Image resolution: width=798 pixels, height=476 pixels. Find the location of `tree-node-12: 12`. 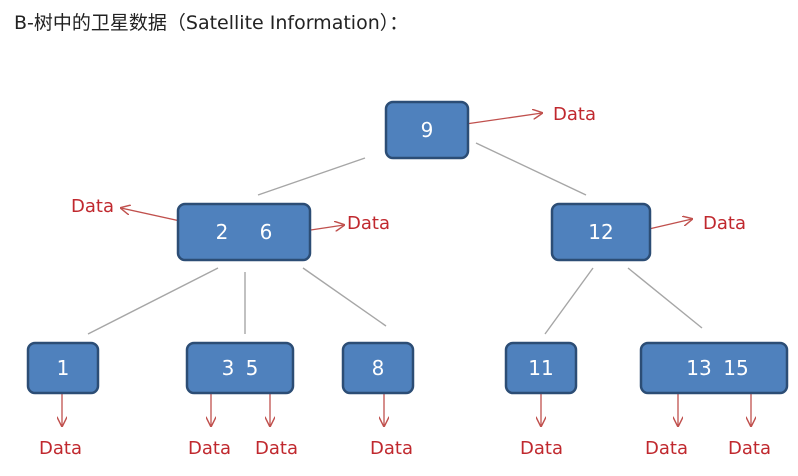

tree-node-12: 12 is located at coordinates (601, 232).